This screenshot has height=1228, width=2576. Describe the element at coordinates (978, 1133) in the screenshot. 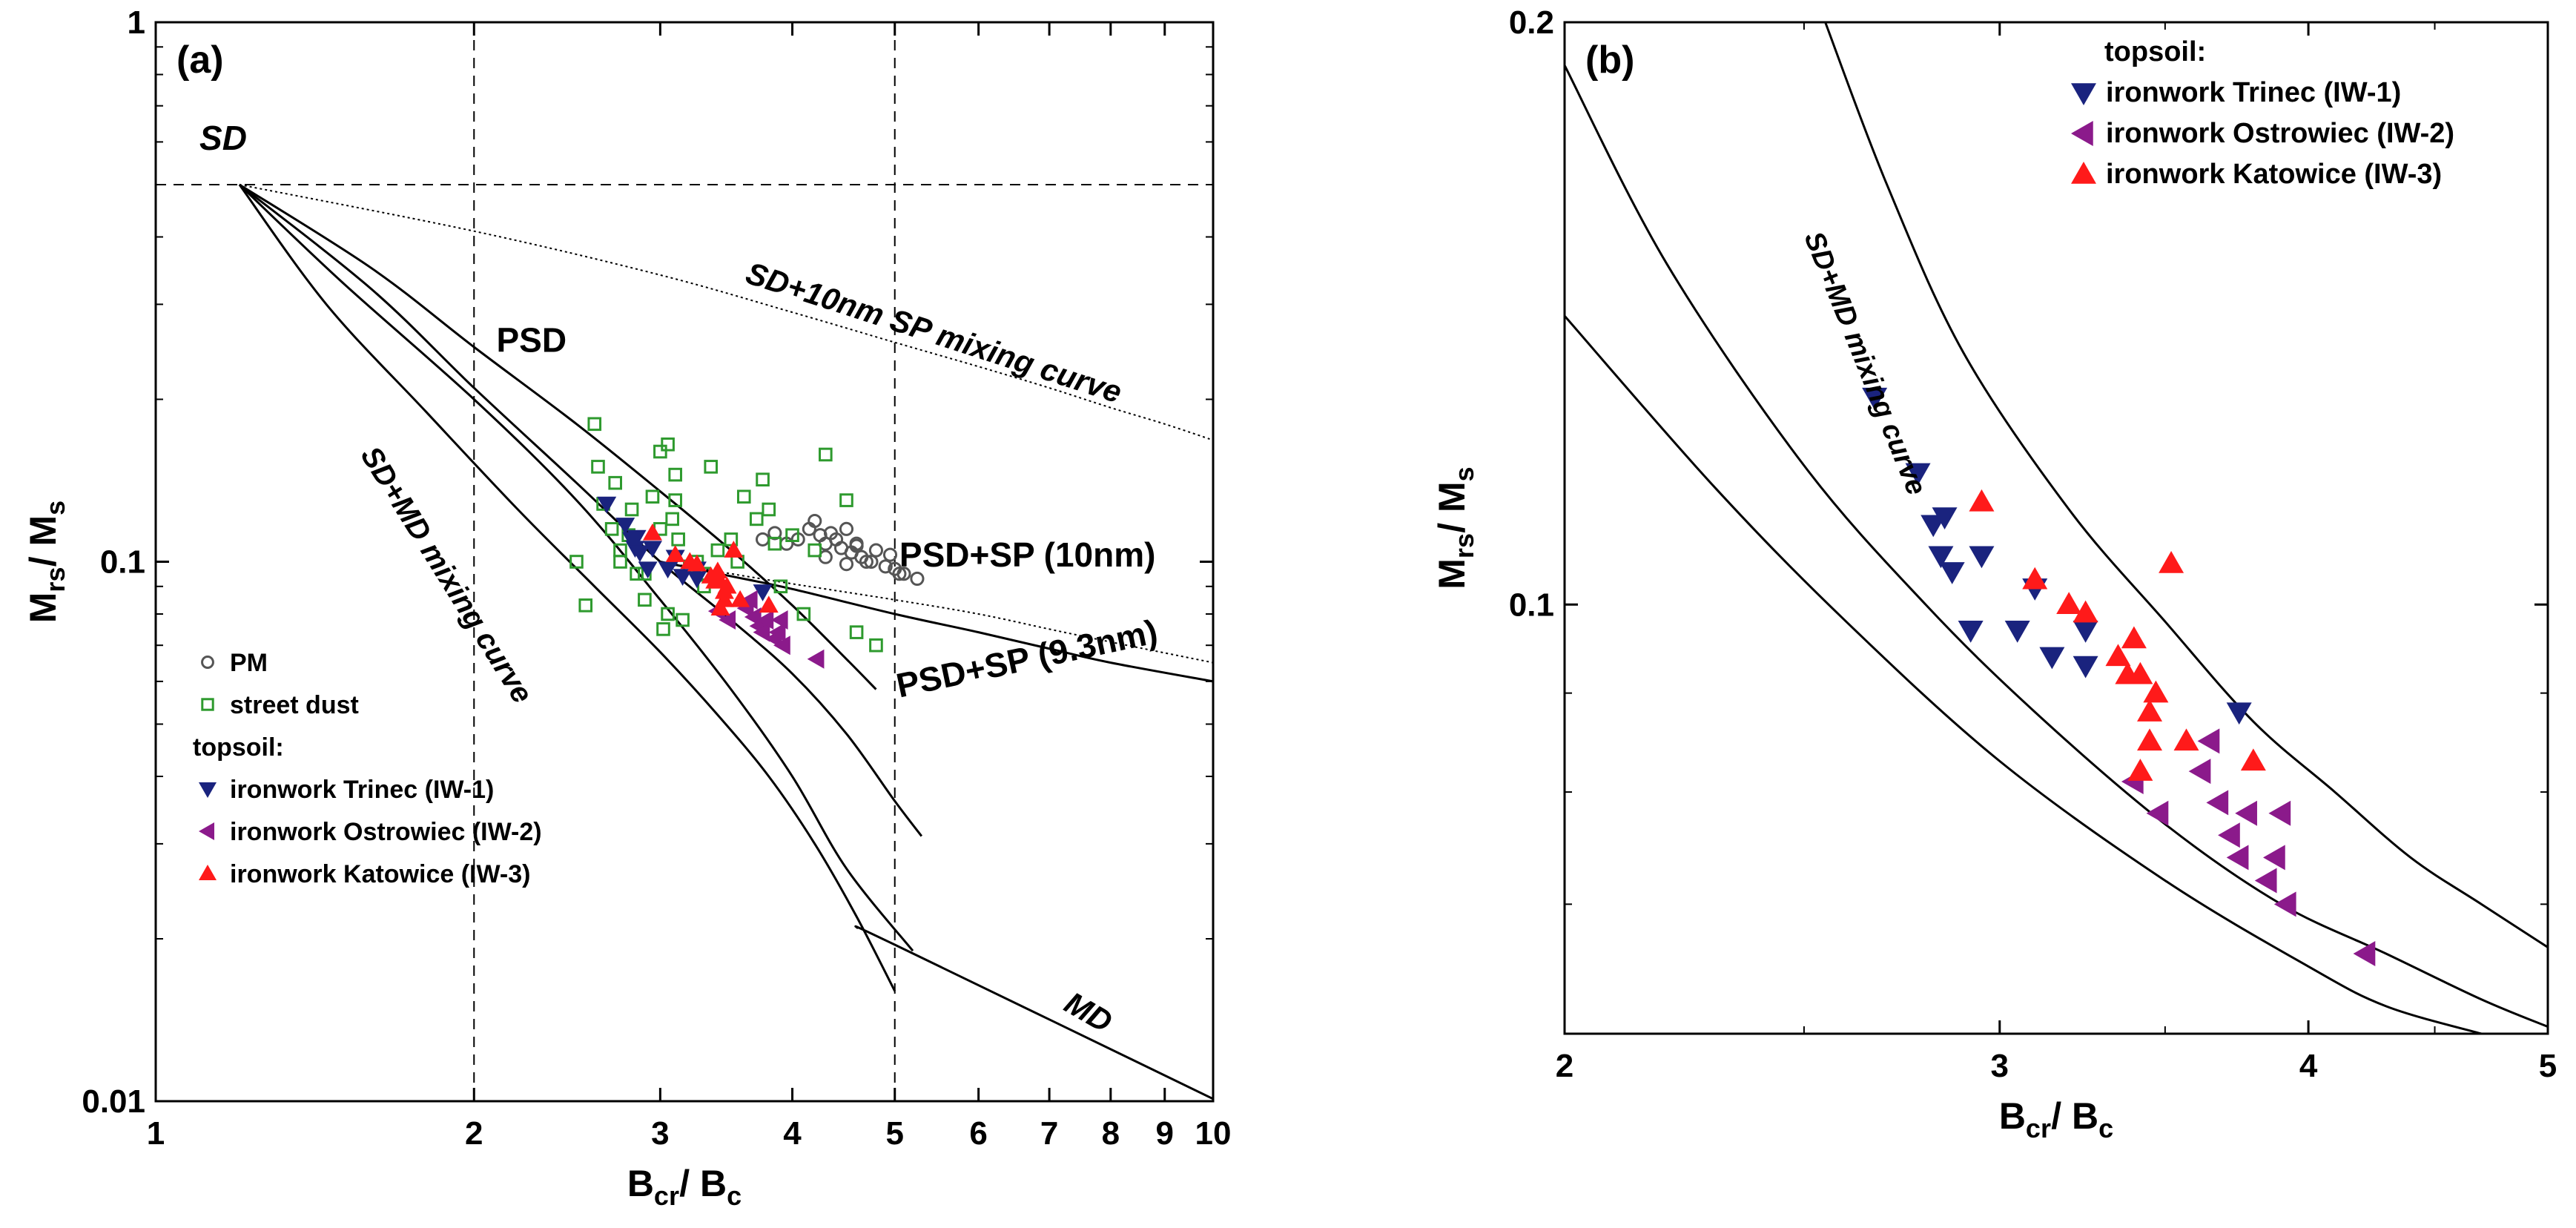

I see `x-tick-label: 6` at that location.